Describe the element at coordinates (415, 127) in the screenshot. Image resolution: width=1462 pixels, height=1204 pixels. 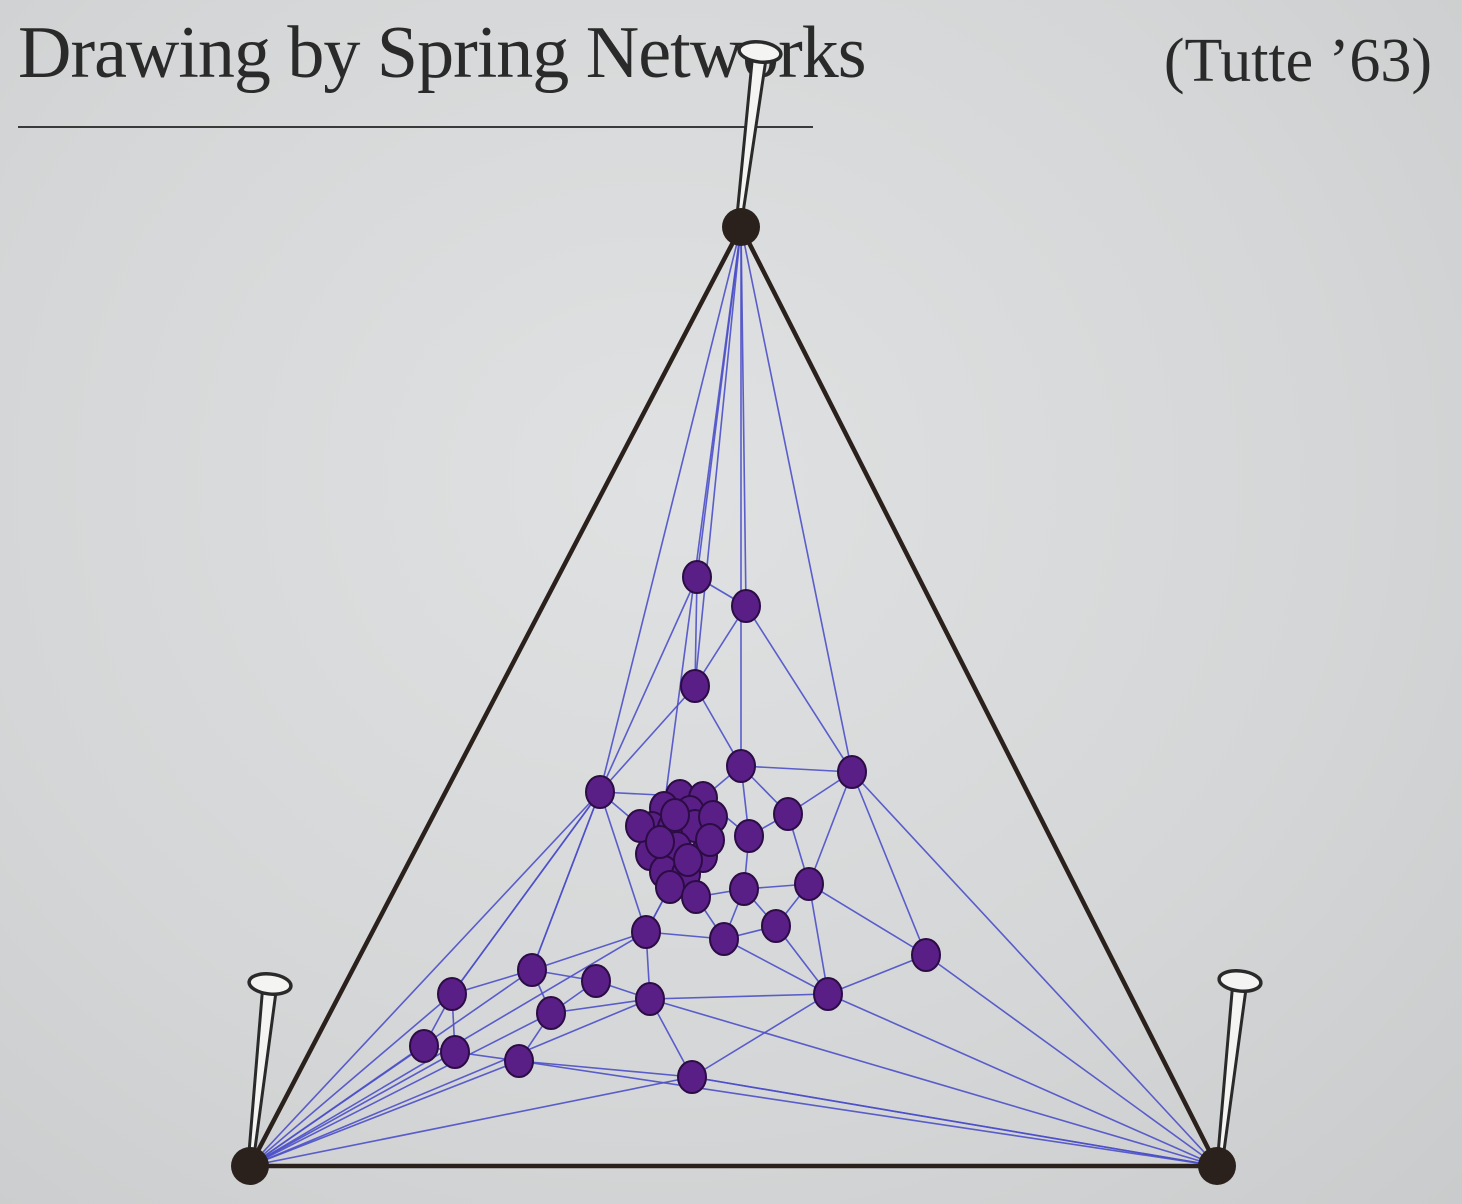
I see `title-underline` at that location.